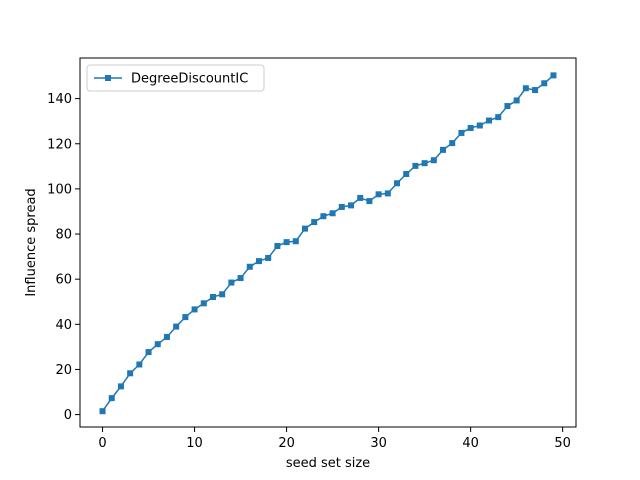 The image size is (640, 480). I want to click on y-tick-label: 80, so click(63, 235).